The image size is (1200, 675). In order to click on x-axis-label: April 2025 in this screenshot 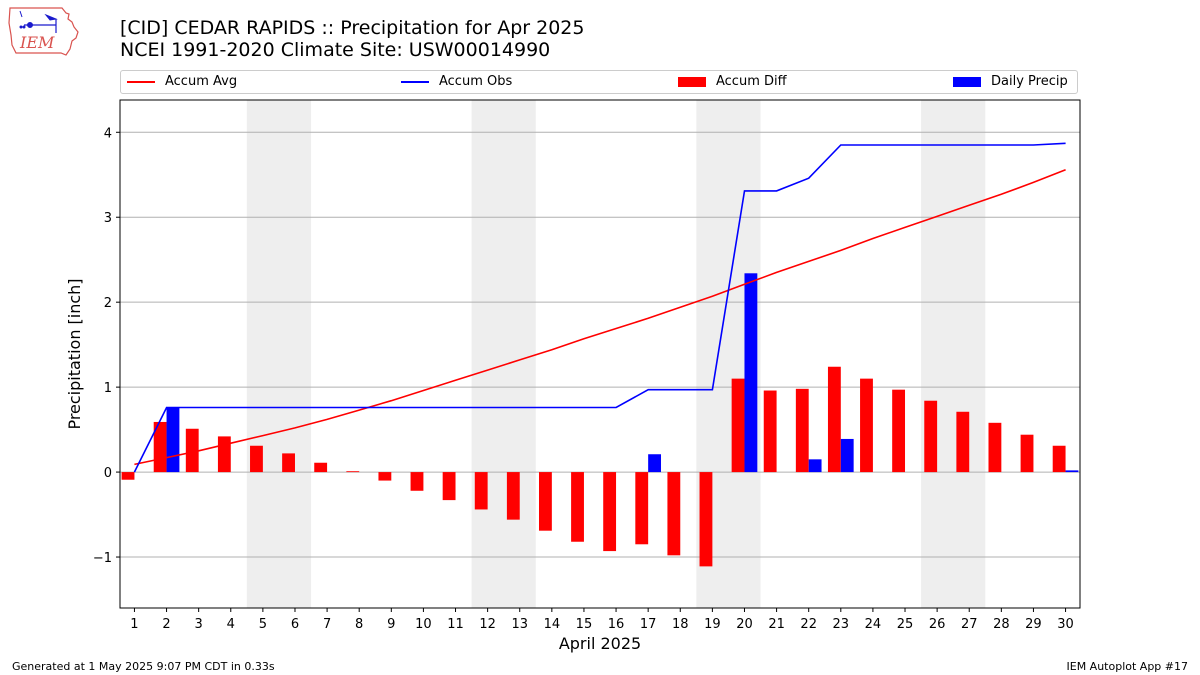, I will do `click(600, 643)`.